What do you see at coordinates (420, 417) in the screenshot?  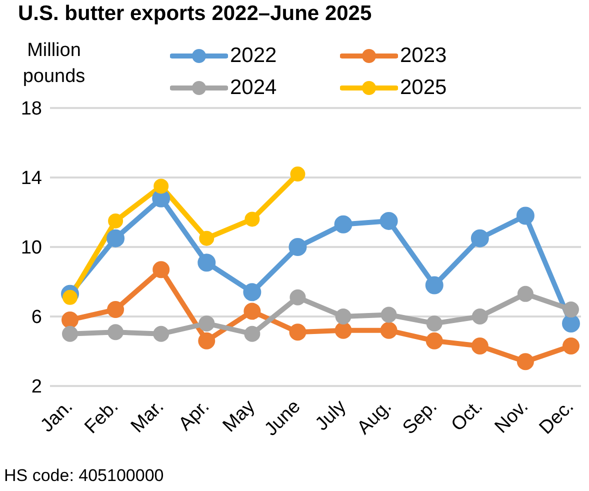 I see `x-tick-label: Sep.` at bounding box center [420, 417].